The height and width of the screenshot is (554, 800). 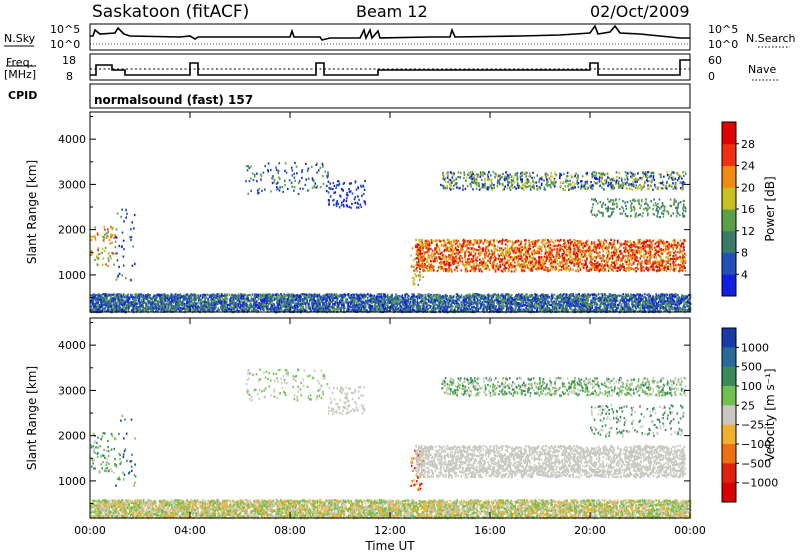 What do you see at coordinates (640, 11) in the screenshot?
I see `date-title: 02/Oct/2009` at bounding box center [640, 11].